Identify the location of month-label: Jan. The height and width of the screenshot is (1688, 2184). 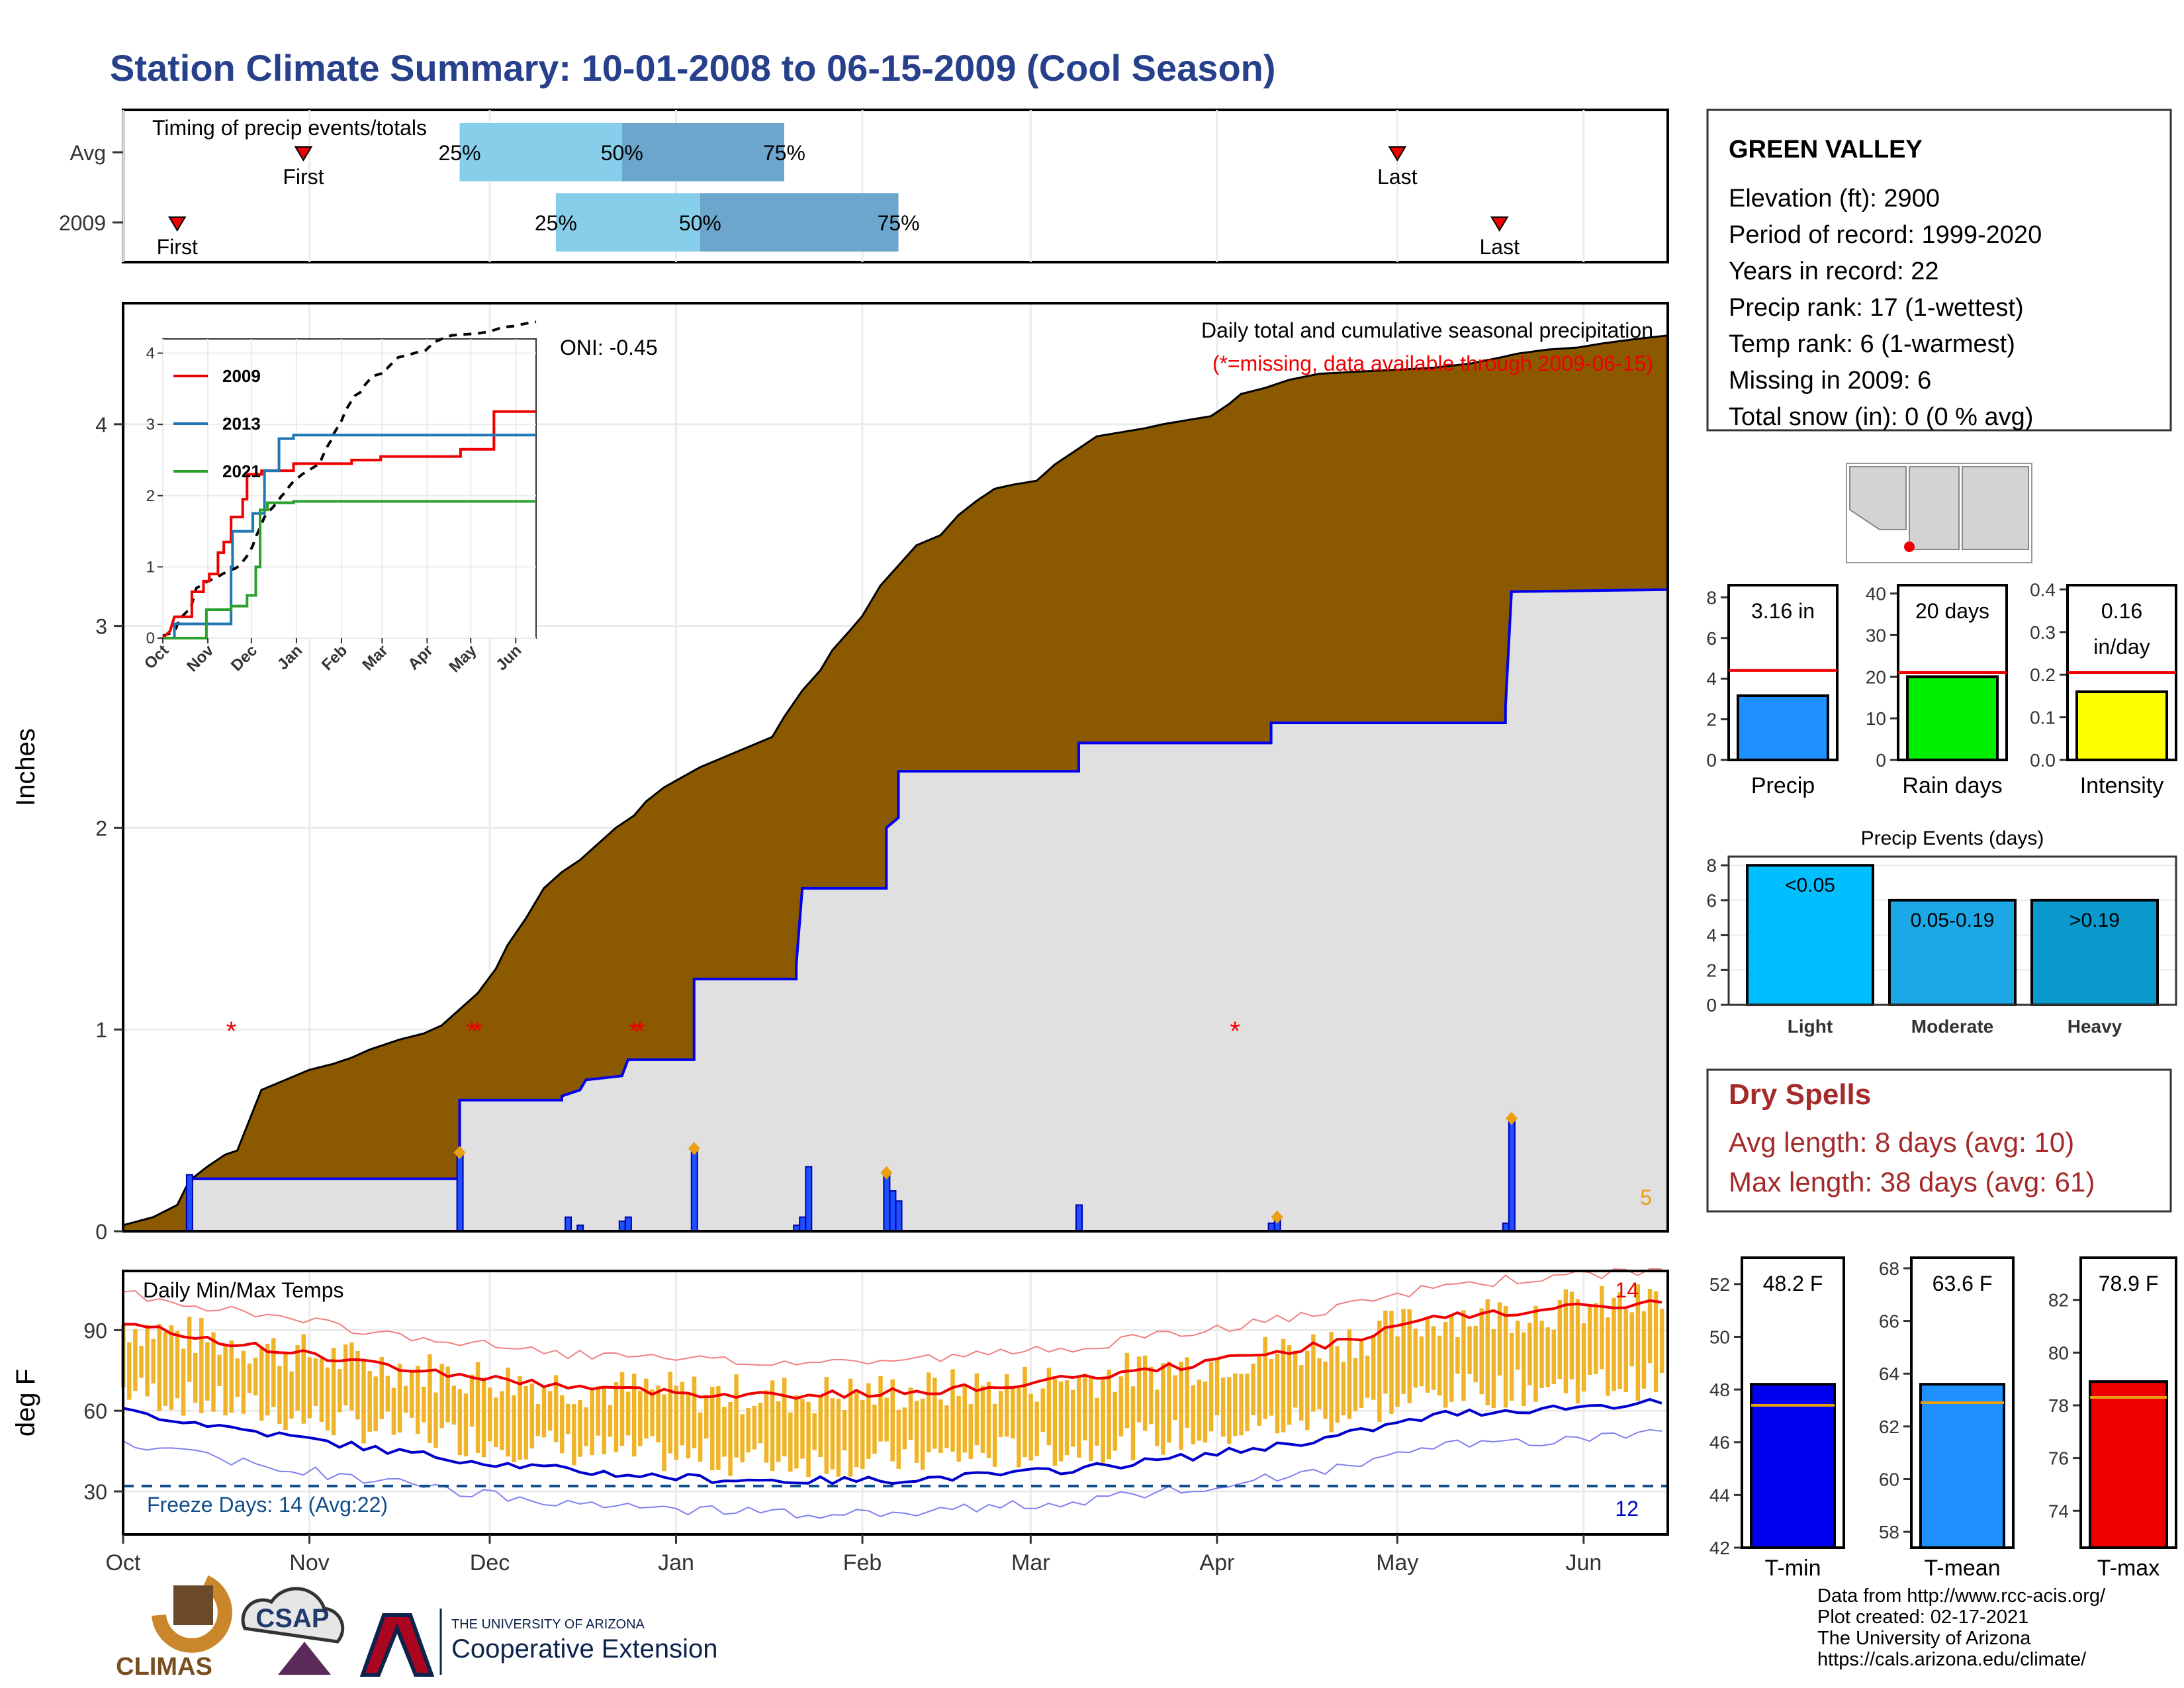
(676, 1562).